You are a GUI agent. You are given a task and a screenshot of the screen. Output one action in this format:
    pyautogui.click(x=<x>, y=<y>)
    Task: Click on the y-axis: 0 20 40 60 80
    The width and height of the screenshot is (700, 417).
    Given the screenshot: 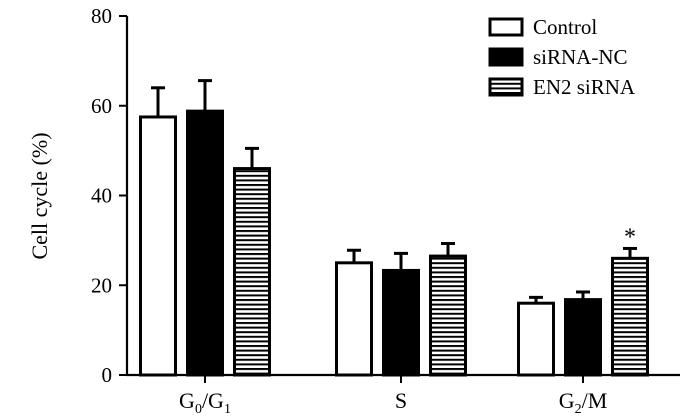 What is the action you would take?
    pyautogui.click(x=110, y=195)
    